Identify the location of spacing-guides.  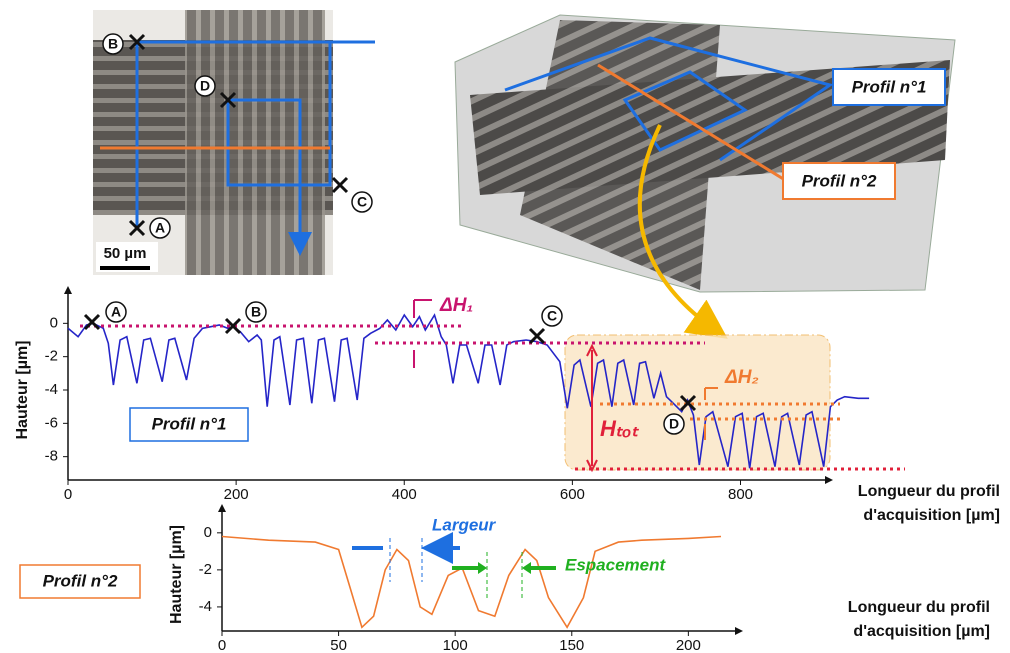
(504, 576).